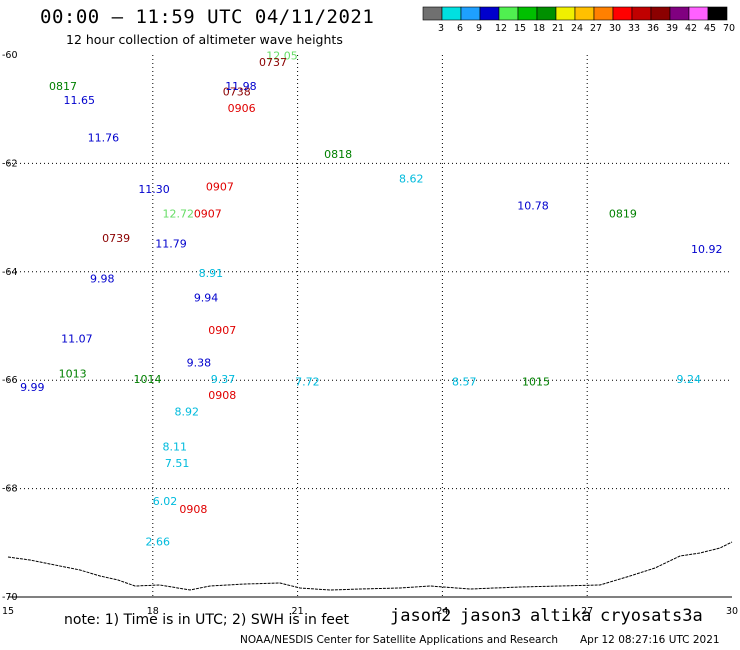  I want to click on sat-cryosat-label: cryosat, so click(636, 616).